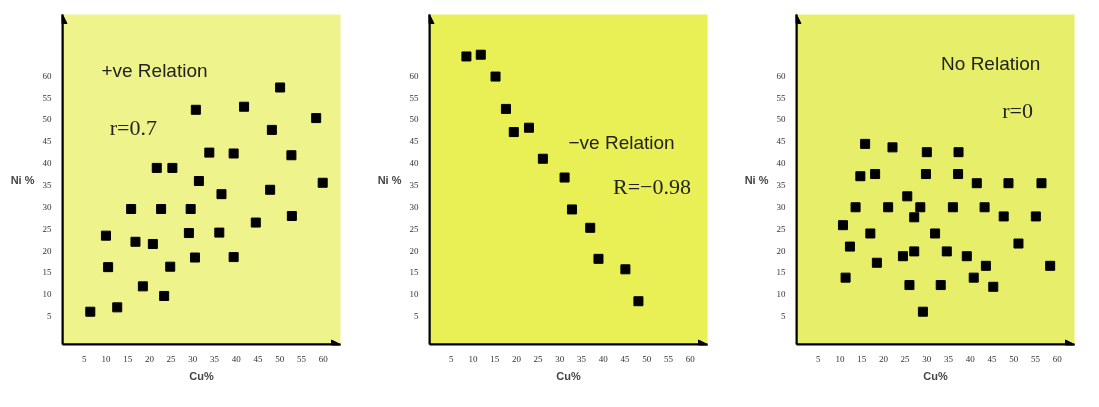 This screenshot has width=1099, height=407. What do you see at coordinates (47, 228) in the screenshot?
I see `y-tick-label: 25` at bounding box center [47, 228].